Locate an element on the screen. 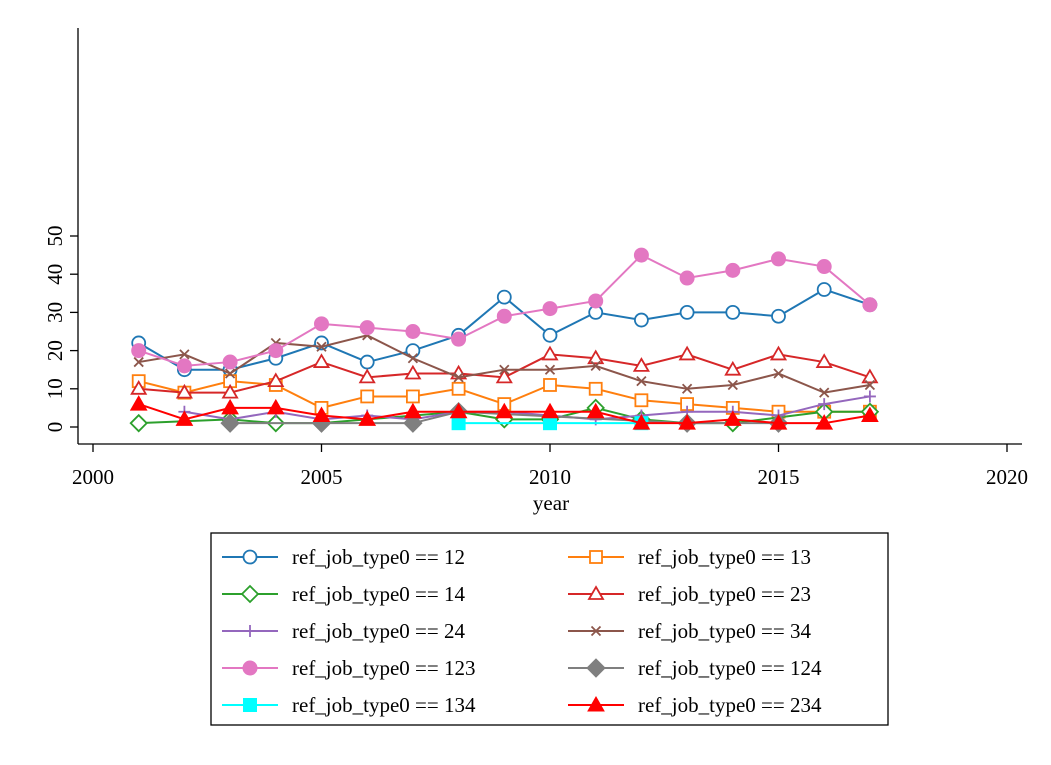  legend-item: ref_job_type0 == 34 is located at coordinates (689, 631).